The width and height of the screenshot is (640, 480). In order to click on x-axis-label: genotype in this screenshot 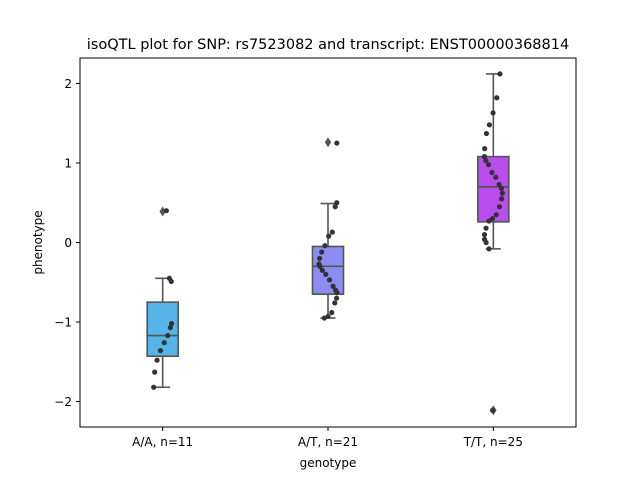, I will do `click(328, 463)`.